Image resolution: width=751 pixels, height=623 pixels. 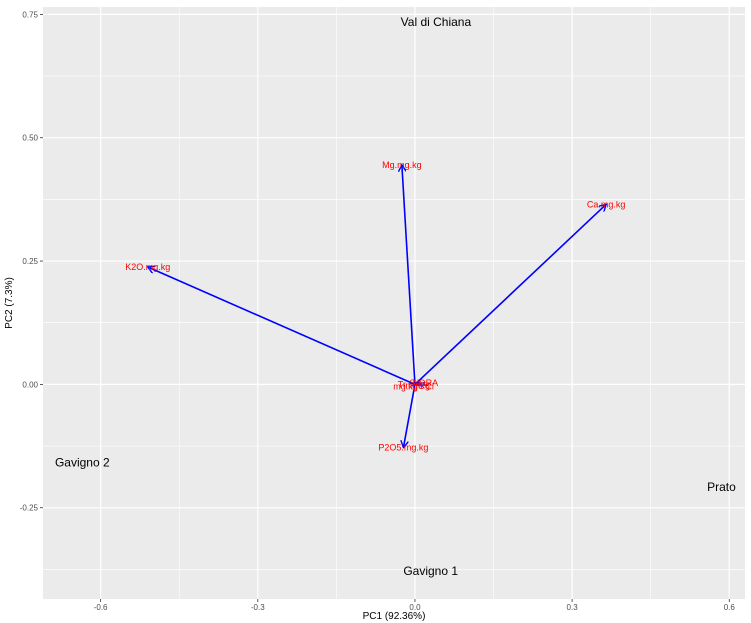 What do you see at coordinates (101, 607) in the screenshot?
I see `x-tick-label: -0.6` at bounding box center [101, 607].